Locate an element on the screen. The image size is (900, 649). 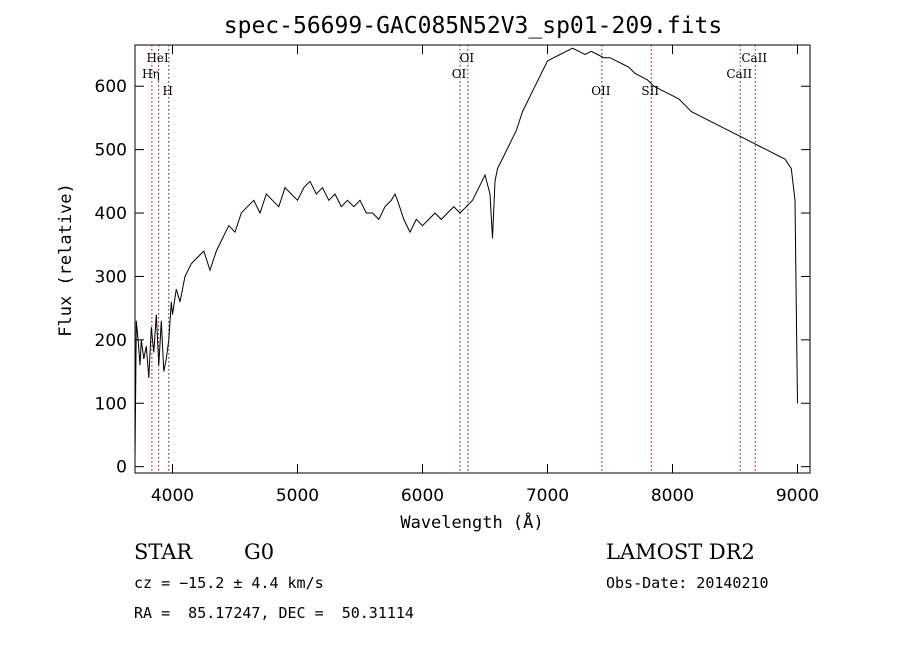
observation-date: Obs-Date: 20140210 is located at coordinates (687, 583).